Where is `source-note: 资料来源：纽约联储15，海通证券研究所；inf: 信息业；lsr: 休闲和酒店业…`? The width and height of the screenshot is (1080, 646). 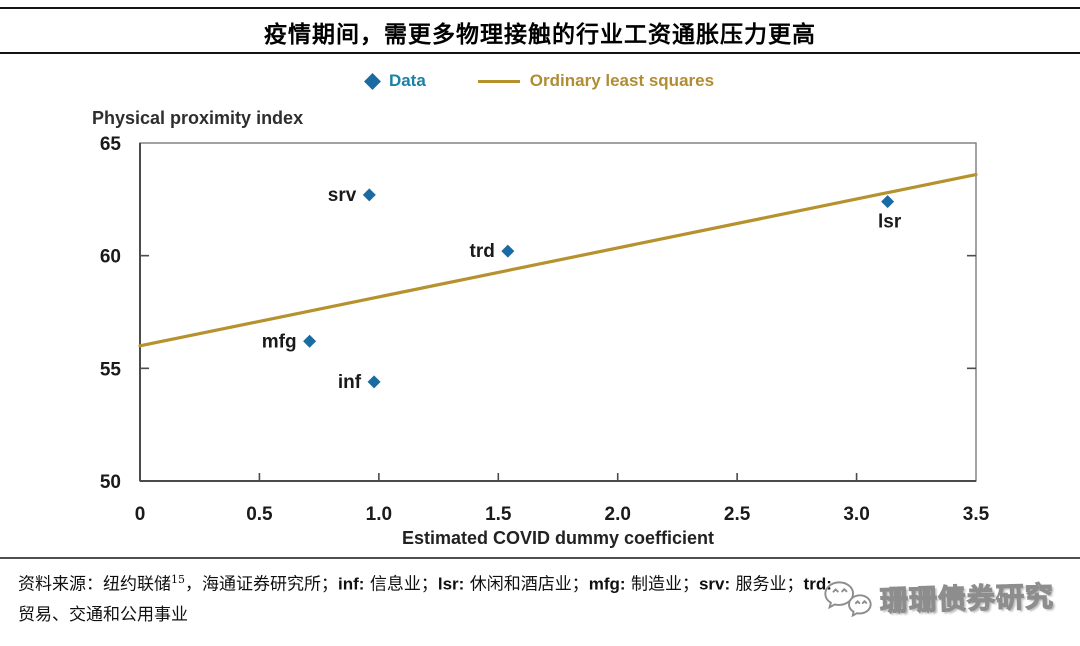 source-note: 资料来源：纽约联储15，海通证券研究所；inf: 信息业；lsr: 休闲和酒店业… is located at coordinates (540, 597).